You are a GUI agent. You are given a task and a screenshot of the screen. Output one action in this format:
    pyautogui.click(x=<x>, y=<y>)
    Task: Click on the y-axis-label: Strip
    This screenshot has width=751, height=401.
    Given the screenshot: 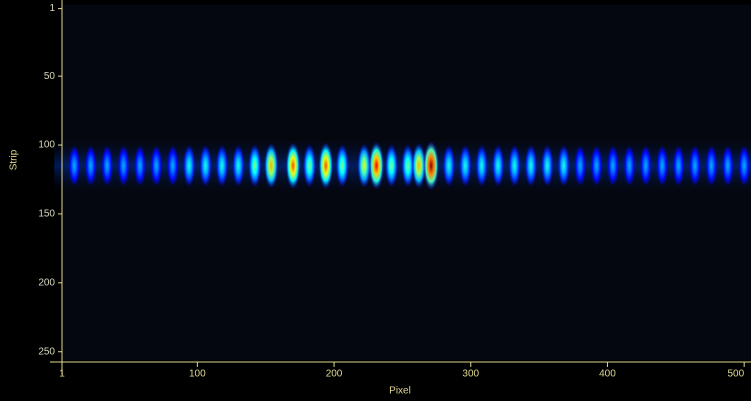 What is the action you would take?
    pyautogui.click(x=14, y=159)
    